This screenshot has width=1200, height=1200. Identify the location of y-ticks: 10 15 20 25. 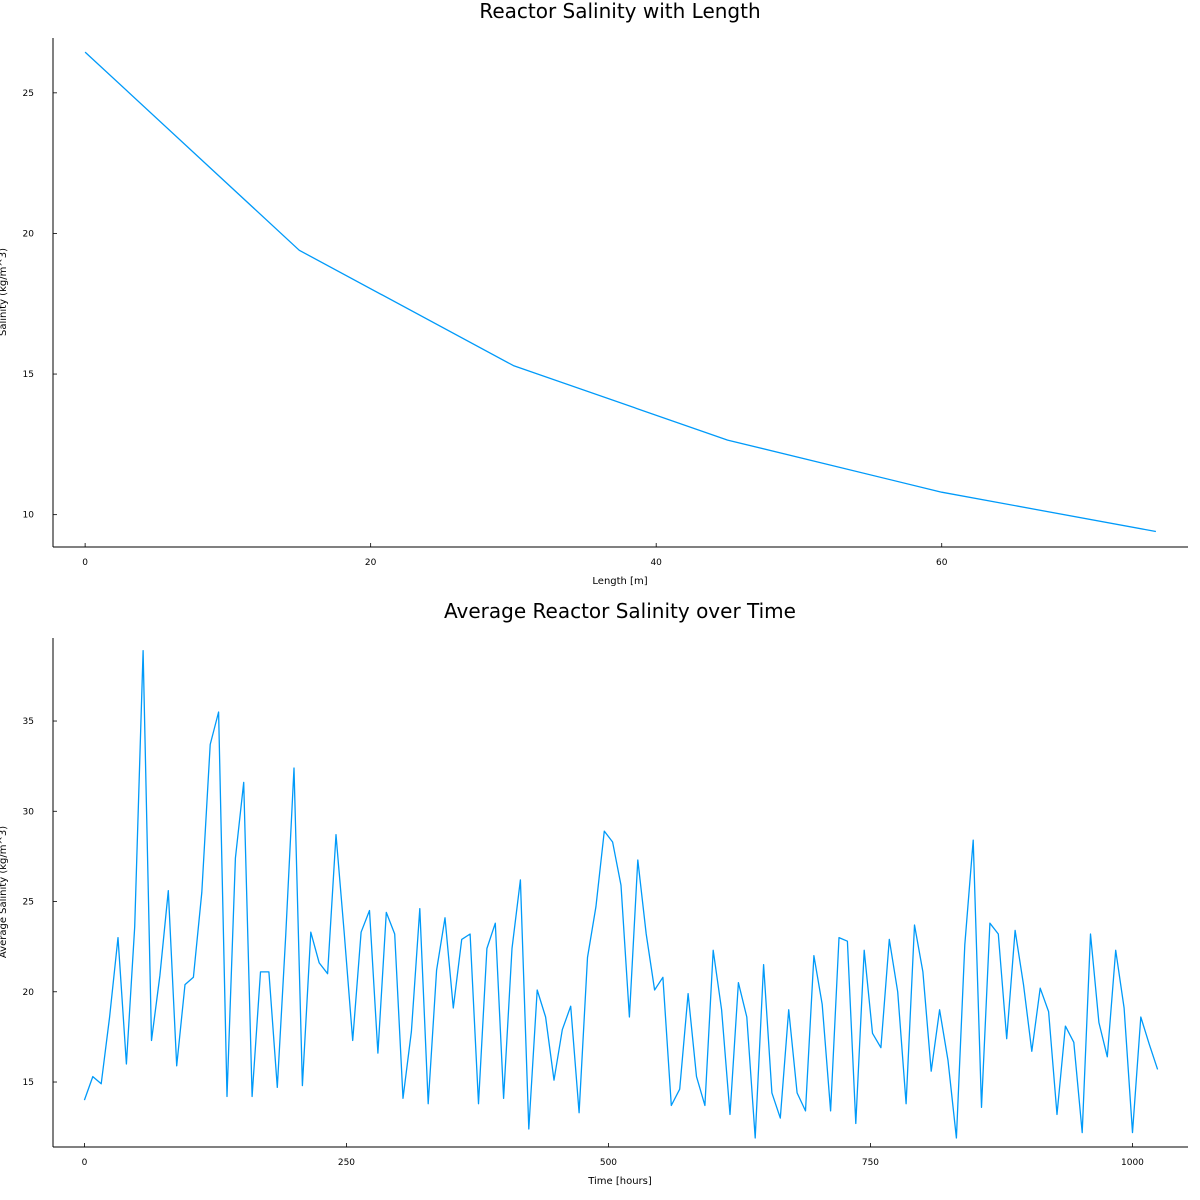
(40, 305).